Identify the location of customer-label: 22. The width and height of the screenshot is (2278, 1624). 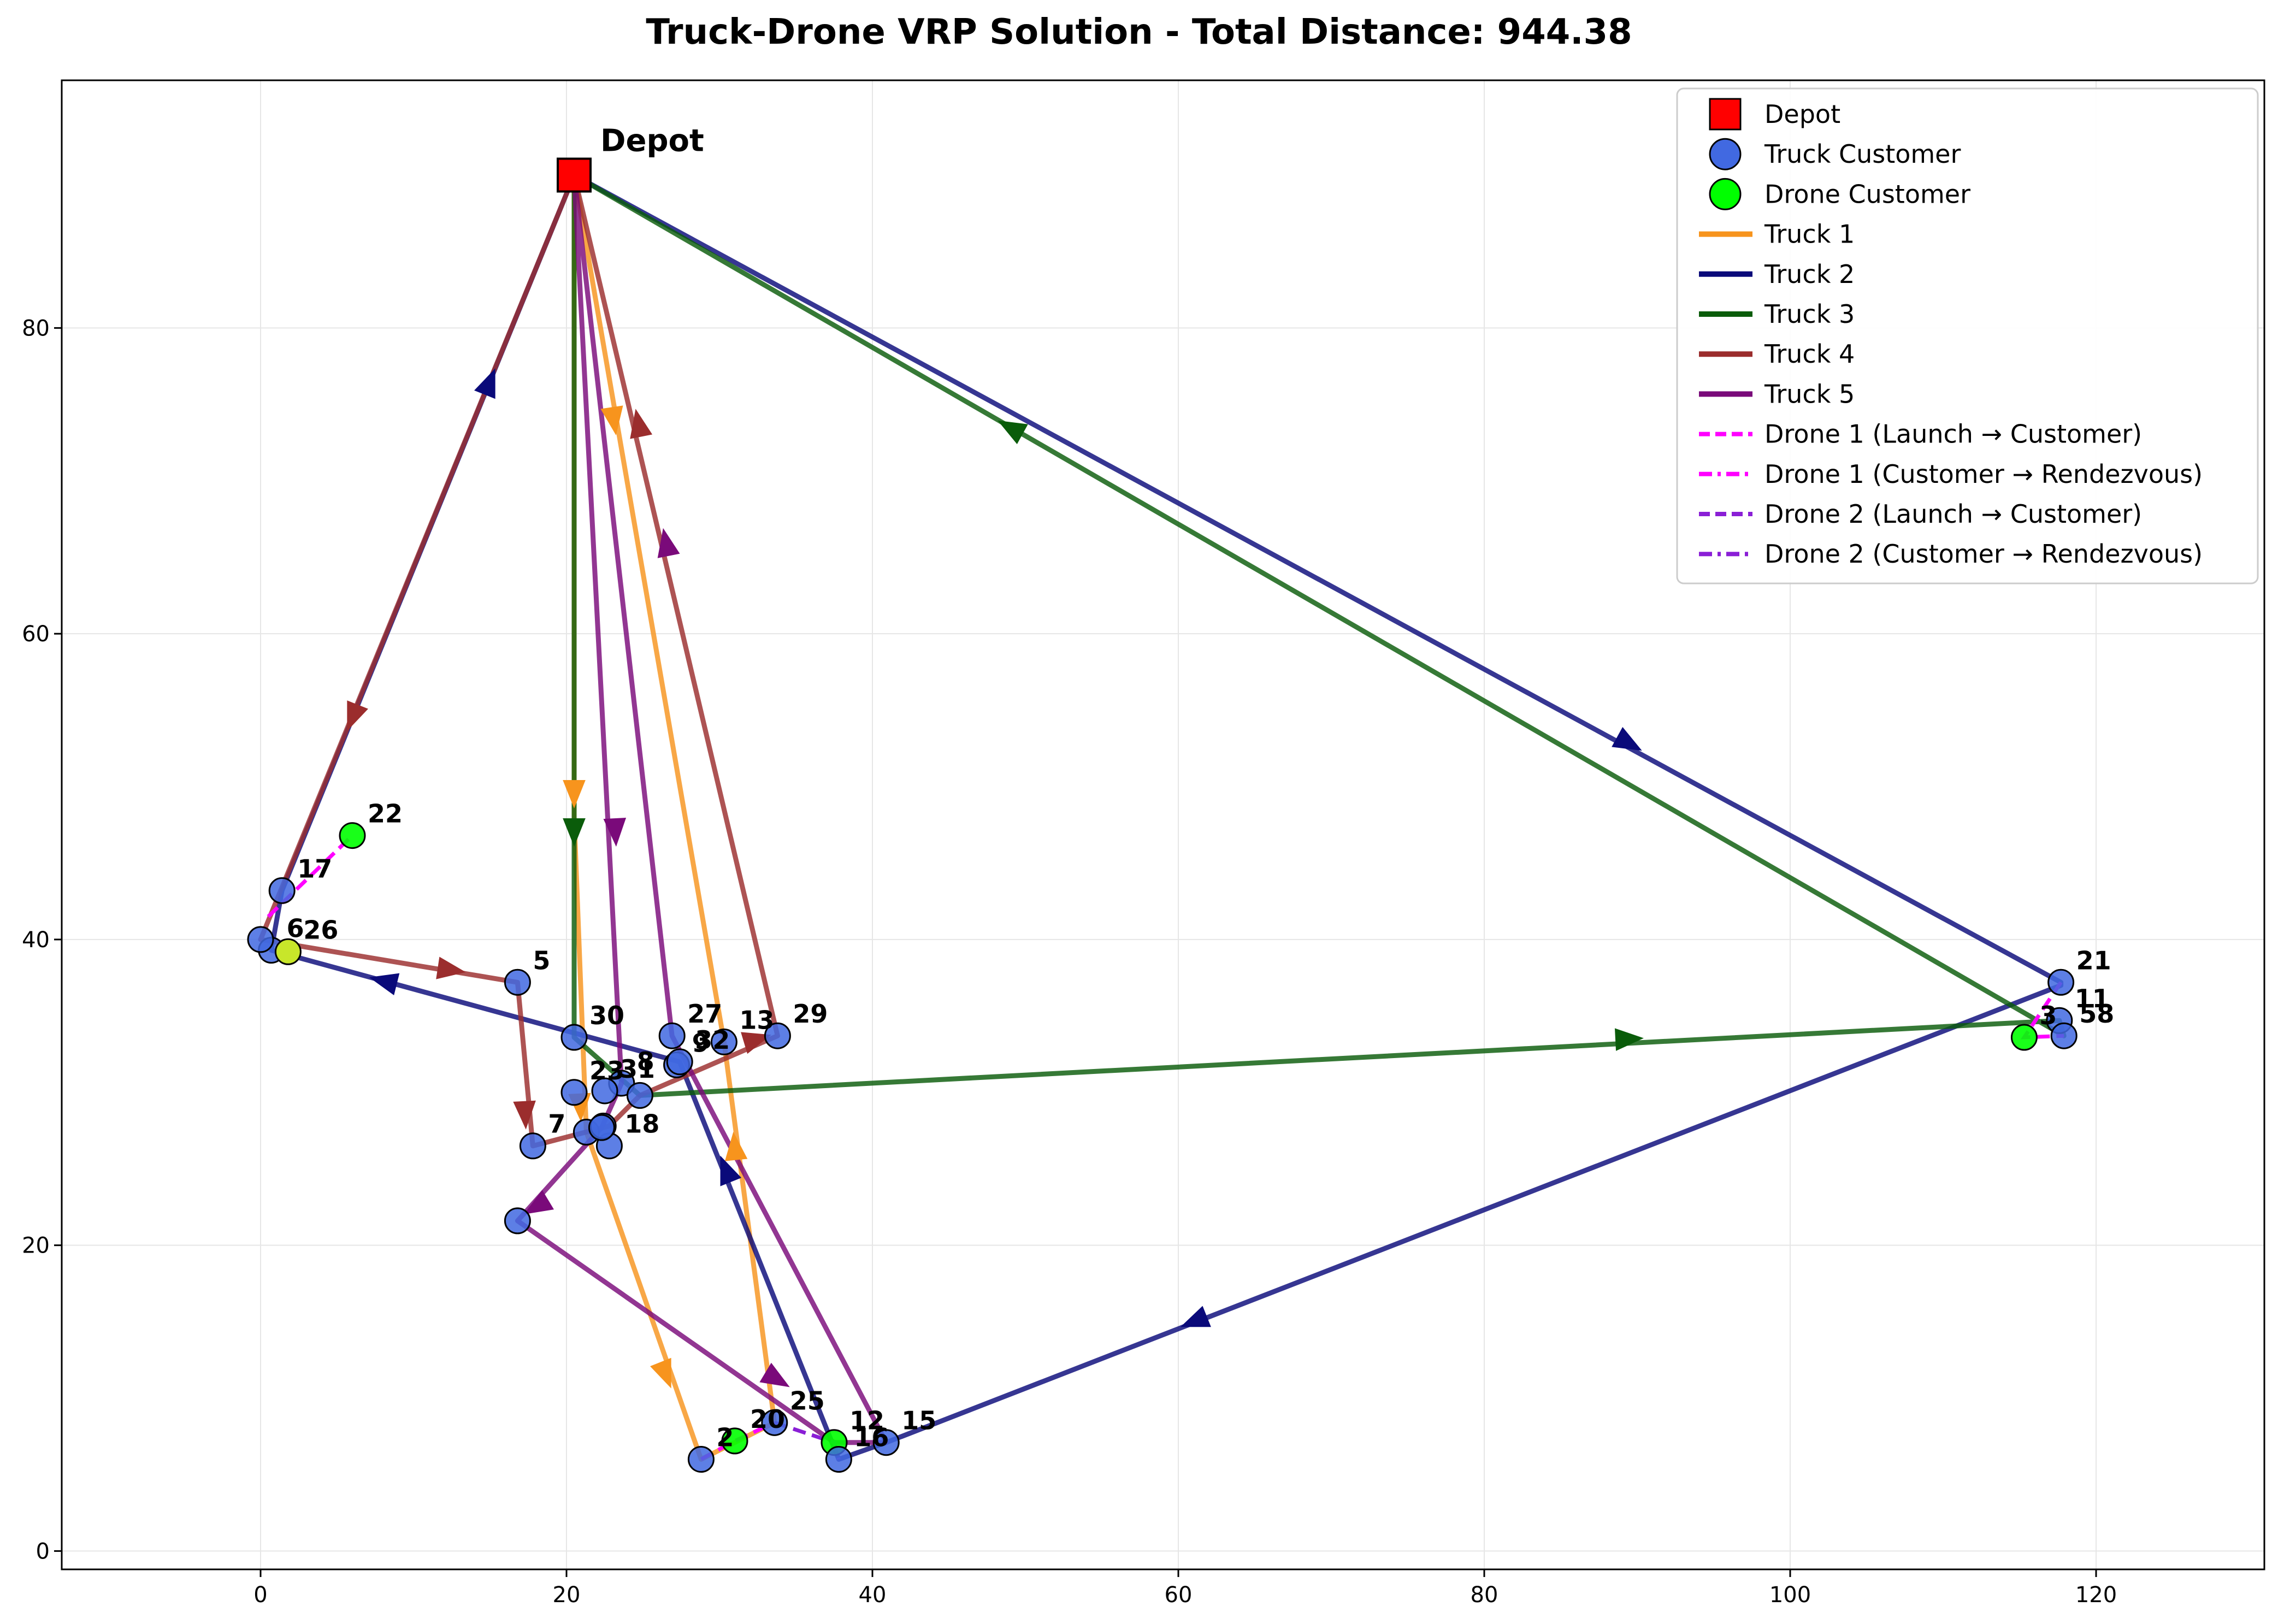
(385, 814).